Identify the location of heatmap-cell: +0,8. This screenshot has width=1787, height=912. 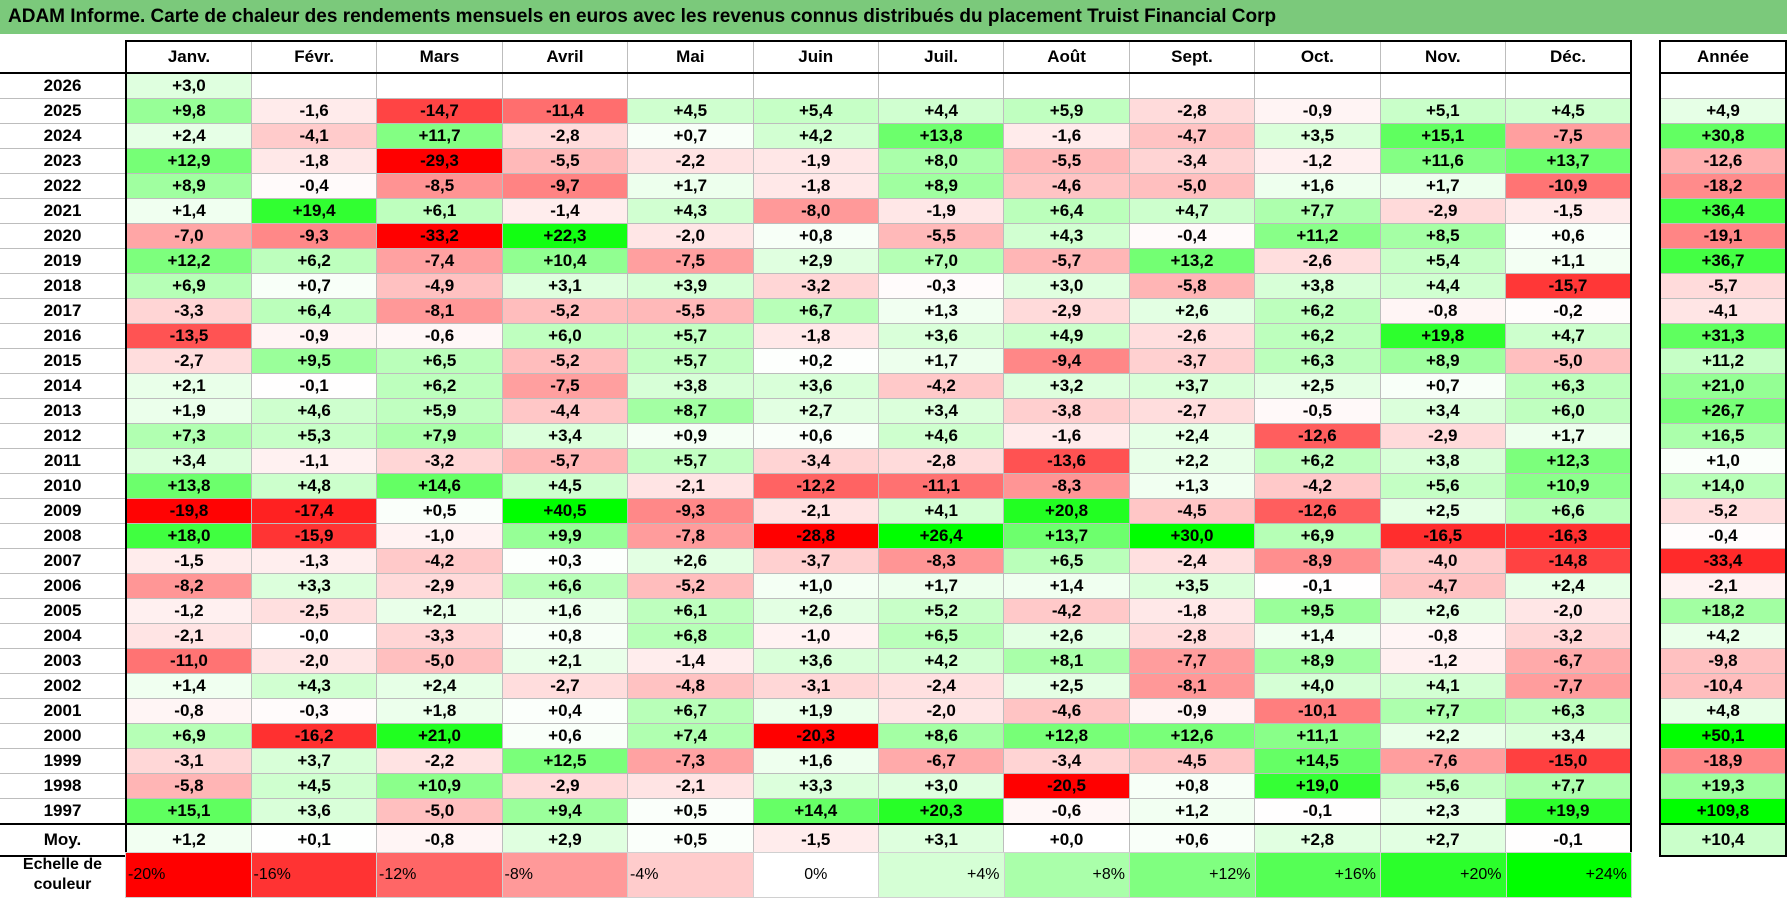
(815, 236).